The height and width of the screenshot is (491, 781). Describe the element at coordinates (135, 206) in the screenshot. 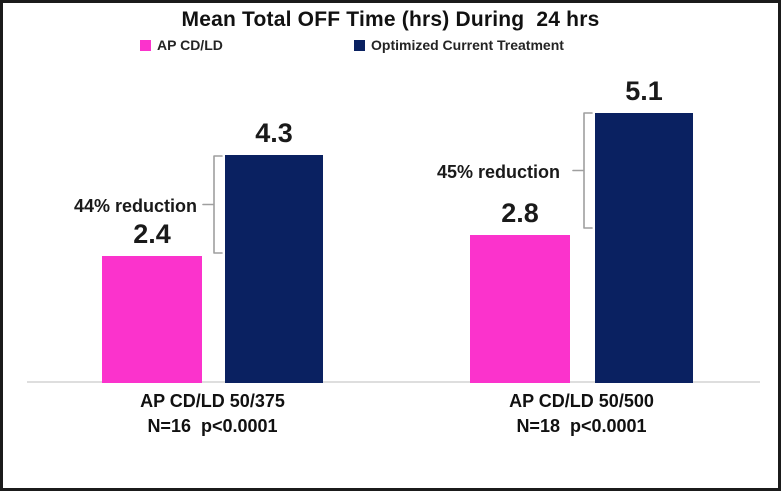

I see `reduction-annotation-group1: 44% reduction` at that location.